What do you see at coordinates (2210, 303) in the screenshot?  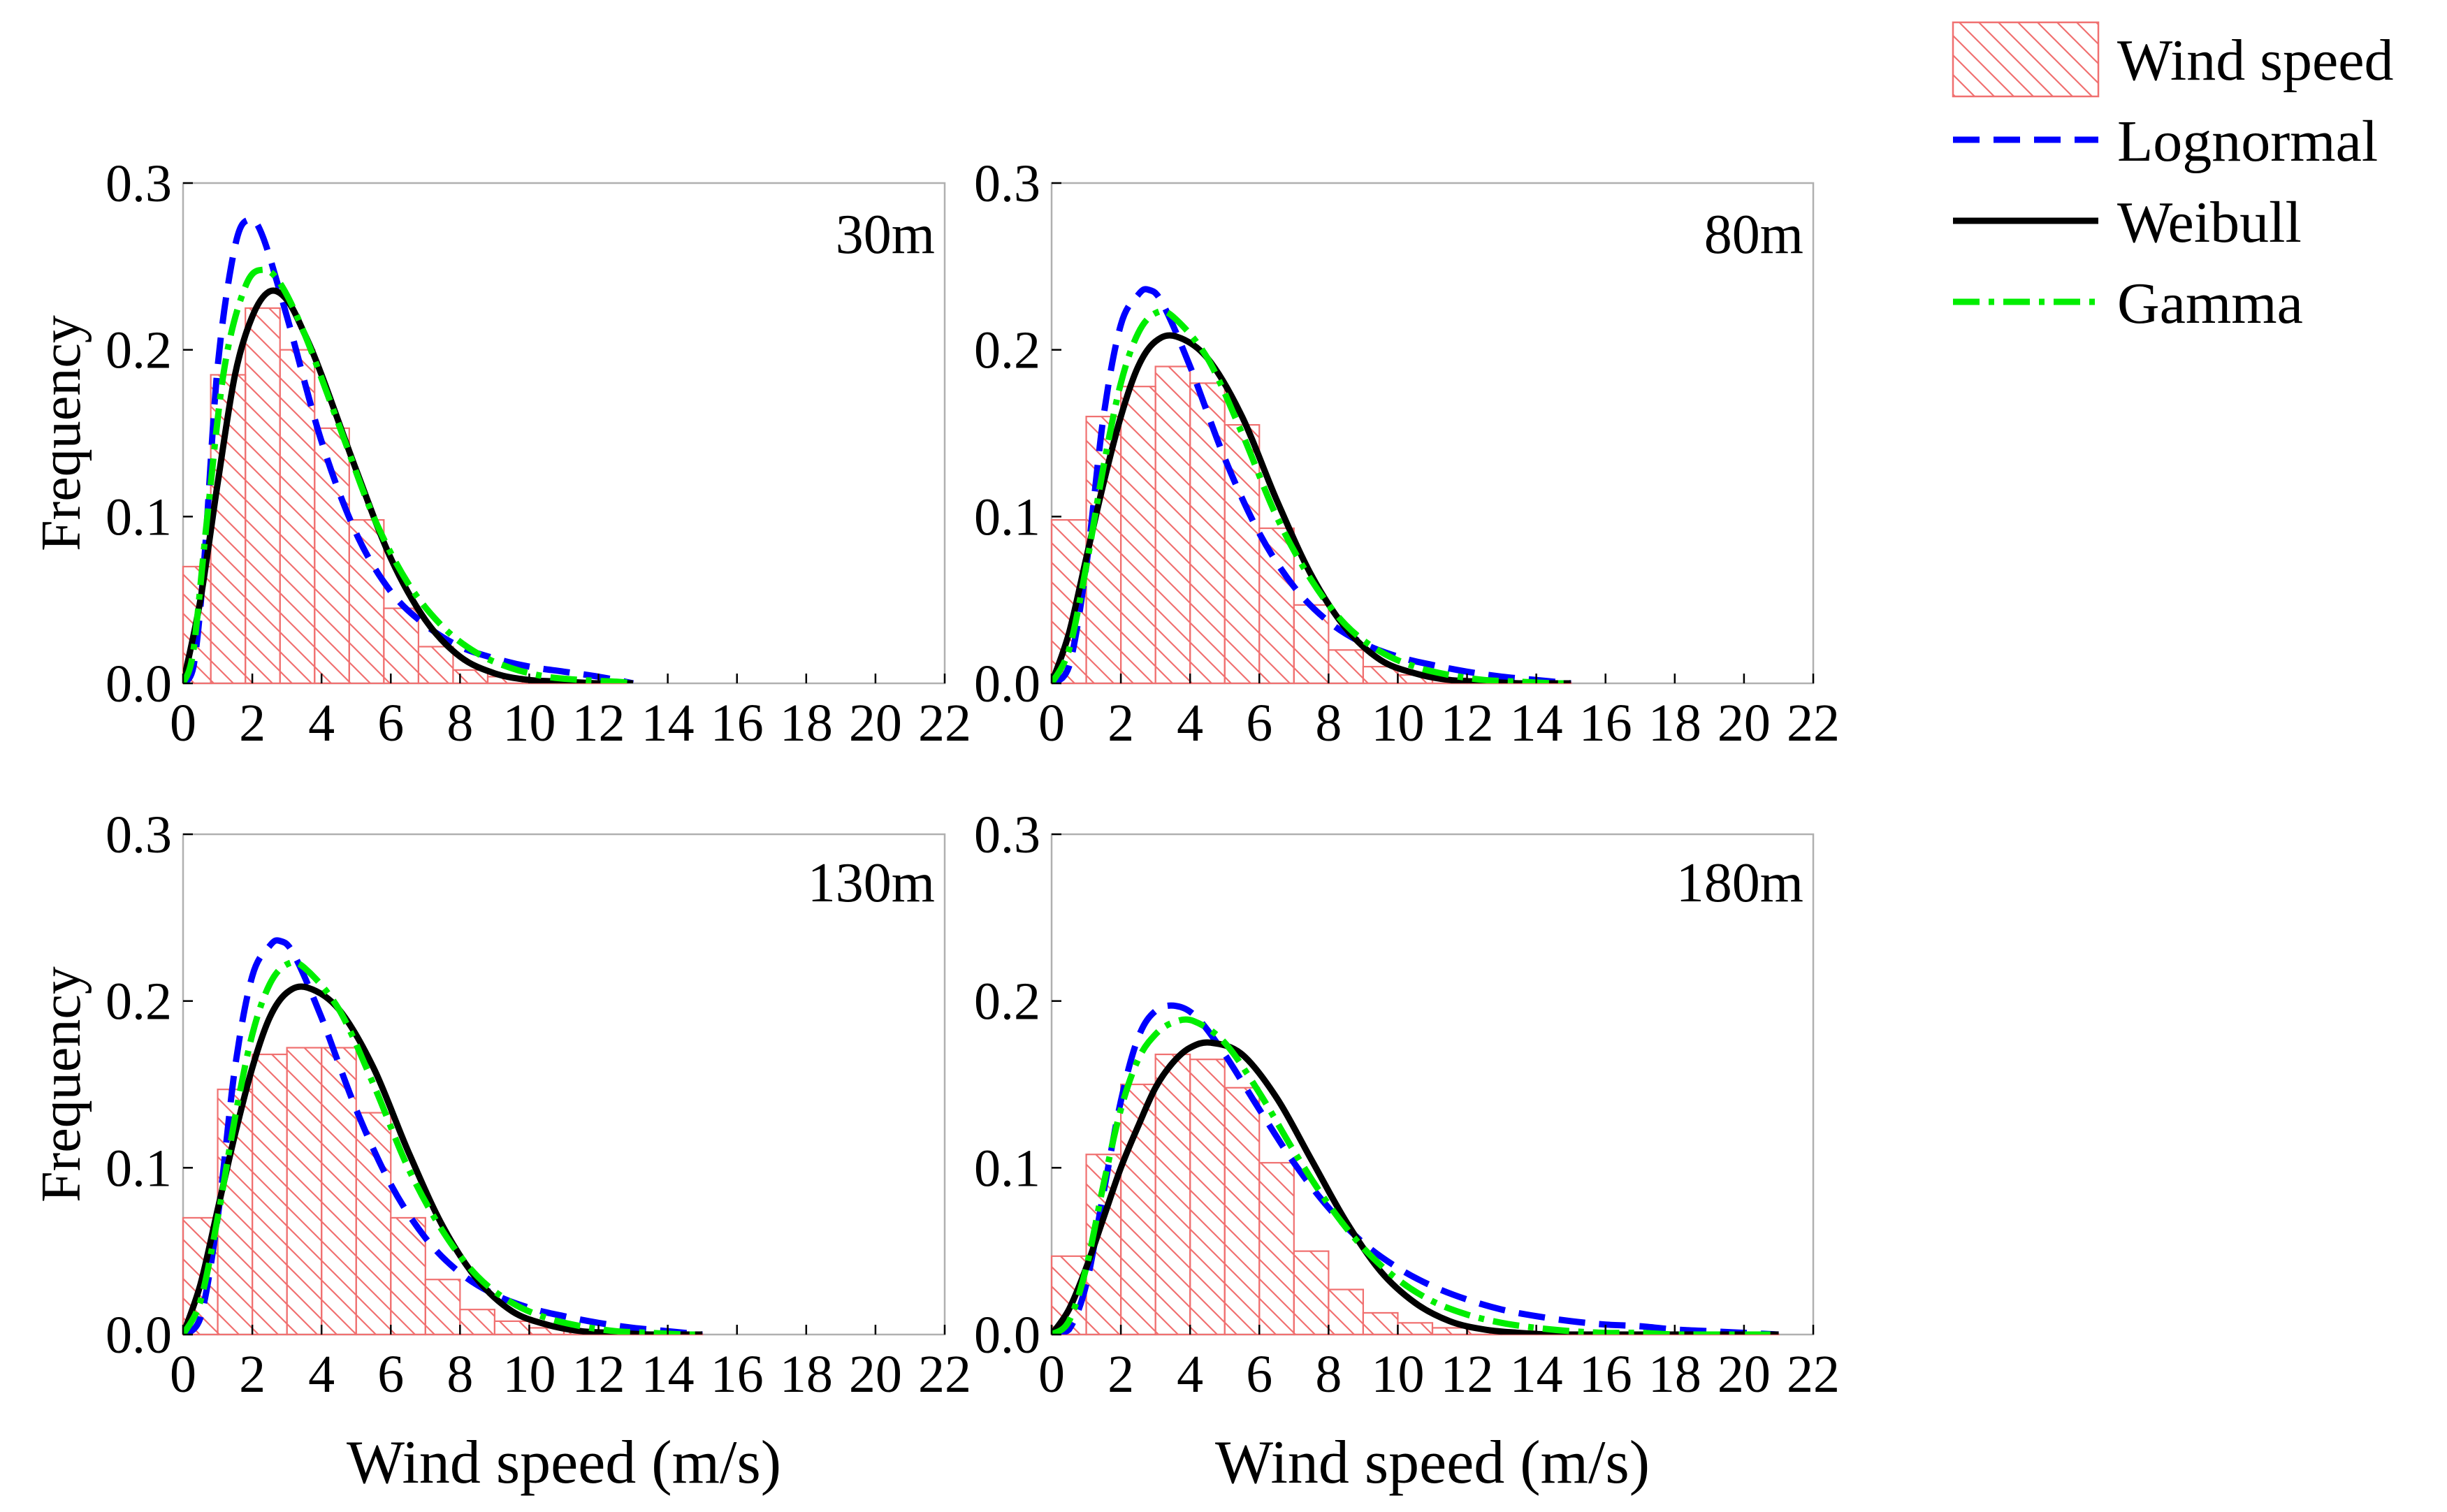 I see `legend-label: Gamma` at bounding box center [2210, 303].